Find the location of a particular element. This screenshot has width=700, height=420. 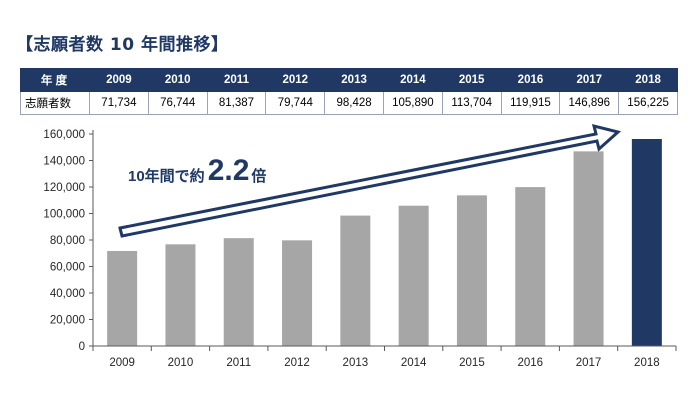

annotation-number: 2.2 is located at coordinates (229, 170).